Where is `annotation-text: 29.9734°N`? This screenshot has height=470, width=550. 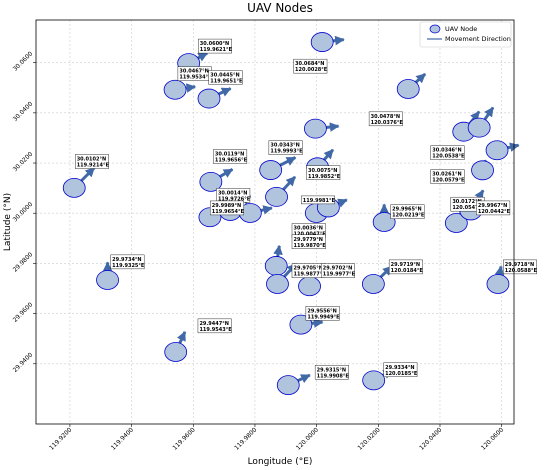 annotation-text: 29.9734°N is located at coordinates (126, 260).